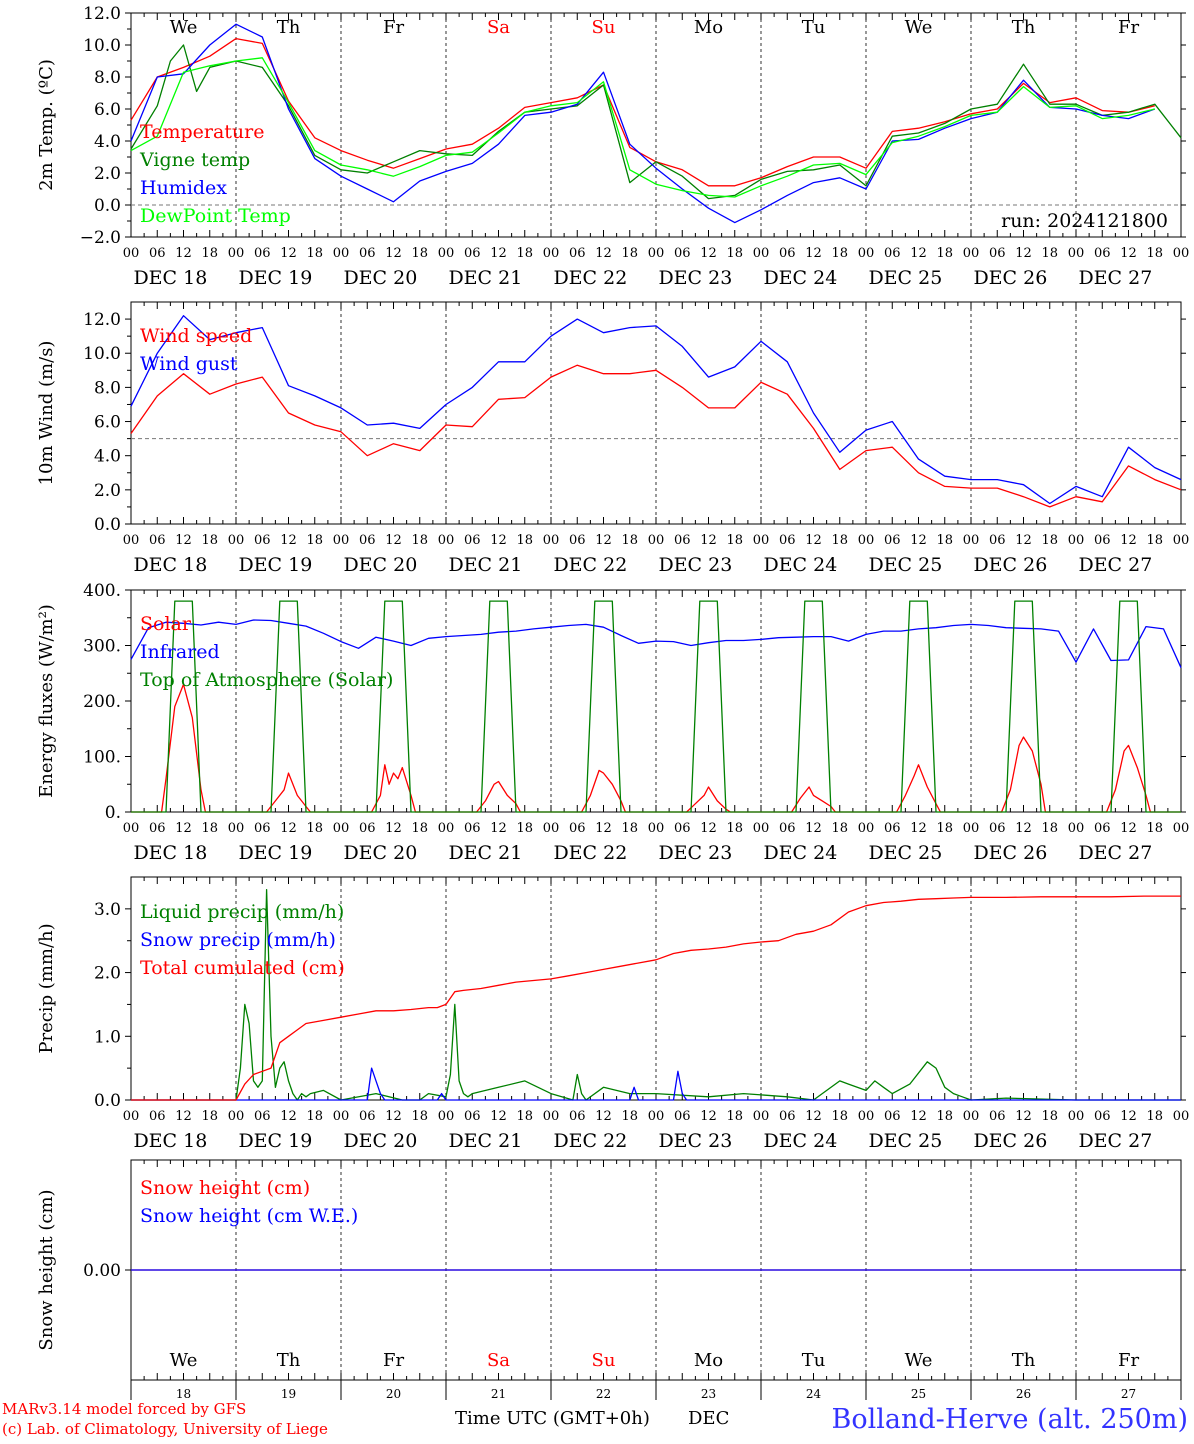 This screenshot has height=1444, width=1194. Describe the element at coordinates (184, 1360) in the screenshot. I see `weekday-label: We` at that location.